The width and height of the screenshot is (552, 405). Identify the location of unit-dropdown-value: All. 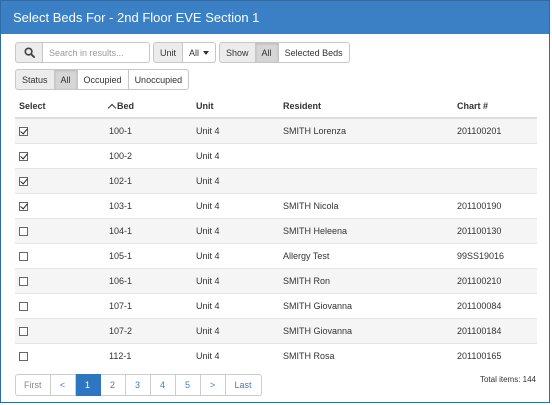
(194, 52).